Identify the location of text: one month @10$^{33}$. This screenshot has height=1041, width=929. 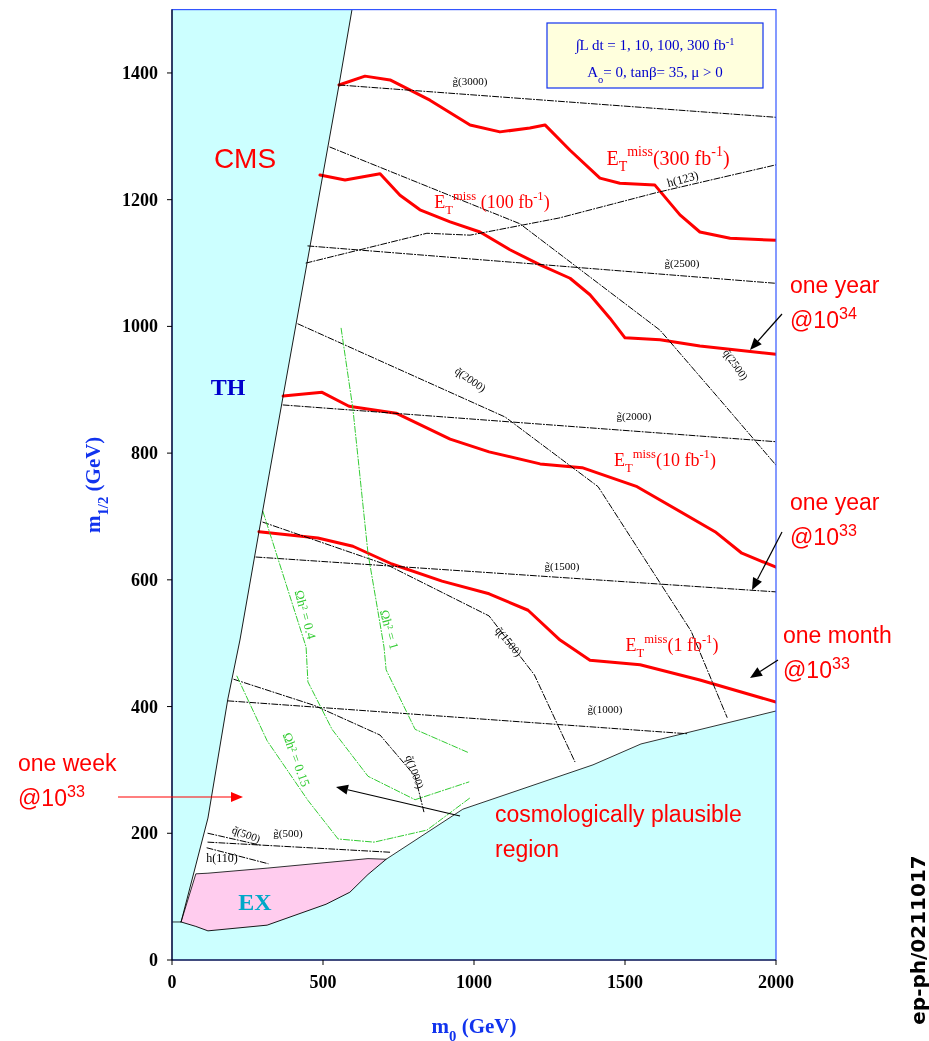
(837, 652).